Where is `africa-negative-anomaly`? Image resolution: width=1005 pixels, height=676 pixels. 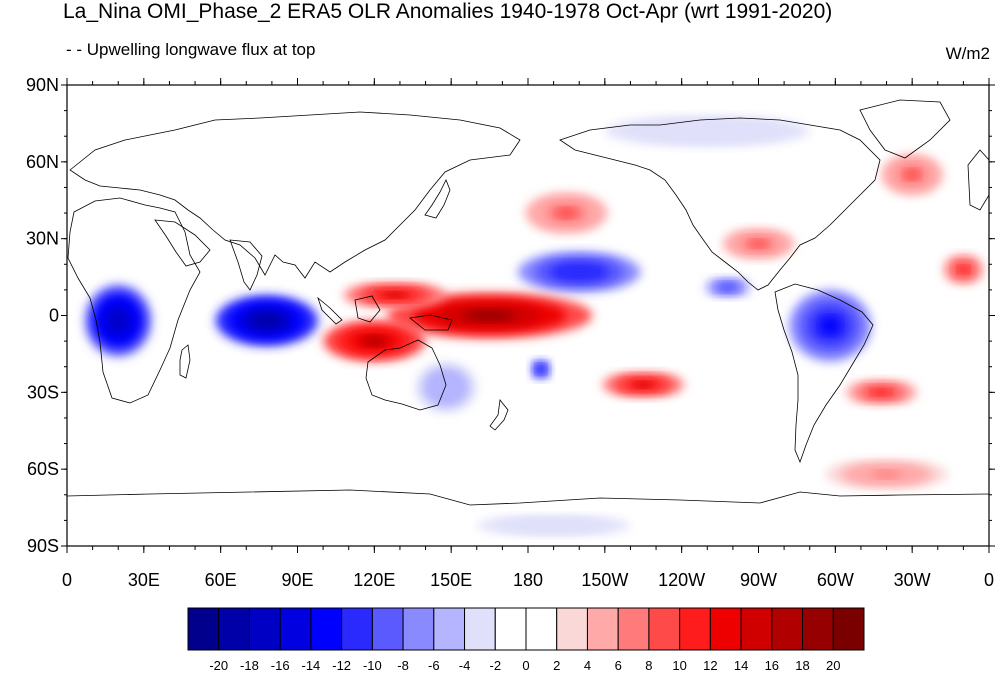 africa-negative-anomaly is located at coordinates (118, 320).